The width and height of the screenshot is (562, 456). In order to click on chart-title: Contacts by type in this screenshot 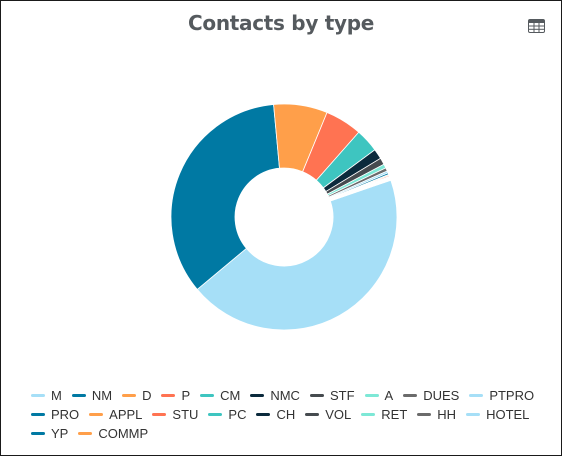, I will do `click(281, 23)`.